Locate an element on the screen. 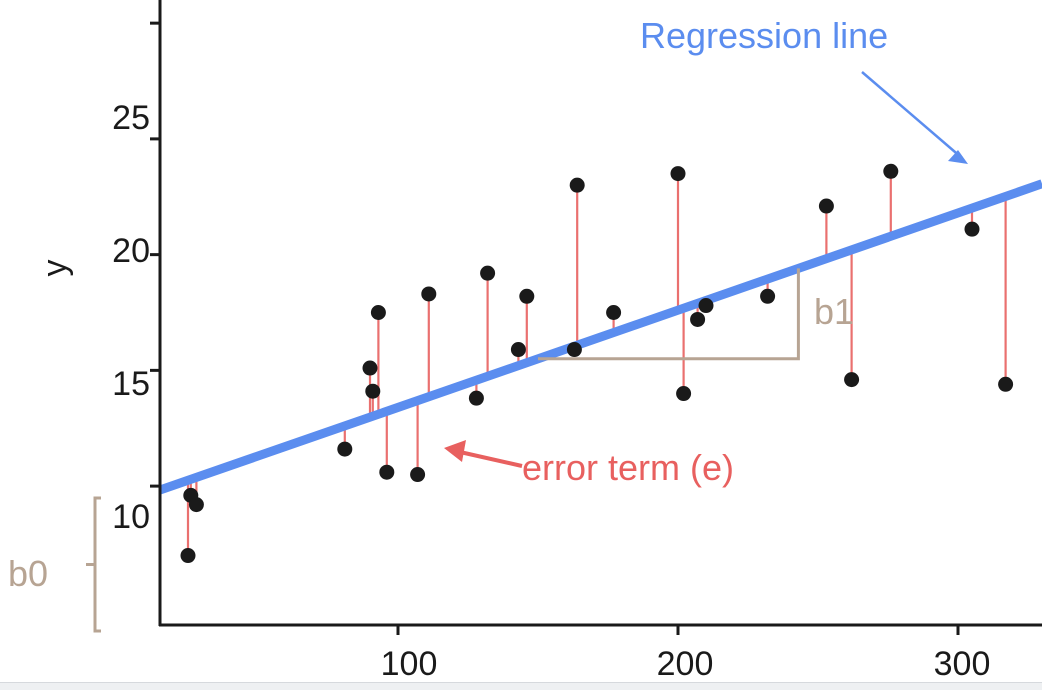 The width and height of the screenshot is (1042, 690). y-tick-label: 15 is located at coordinates (131, 384).